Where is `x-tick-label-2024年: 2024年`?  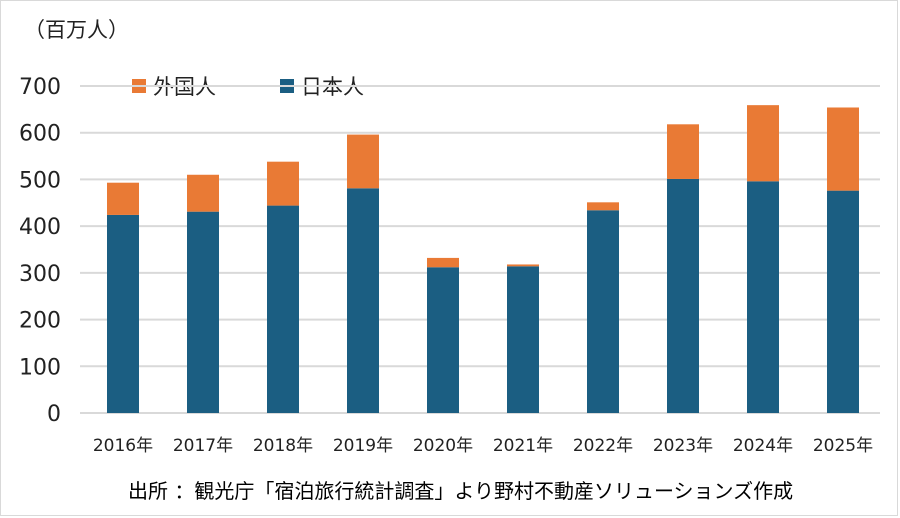 x-tick-label-2024年: 2024年 is located at coordinates (763, 446).